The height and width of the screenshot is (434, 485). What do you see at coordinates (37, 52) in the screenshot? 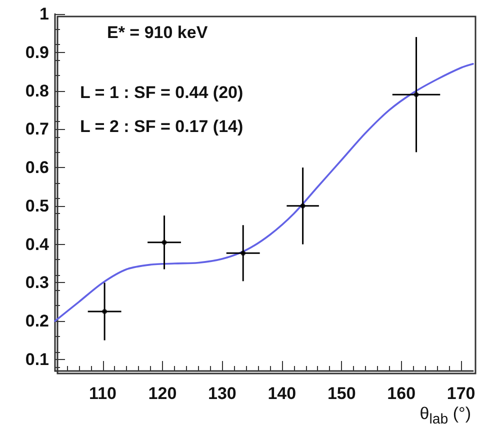
I see `y-tick-label: 0.9` at bounding box center [37, 52].